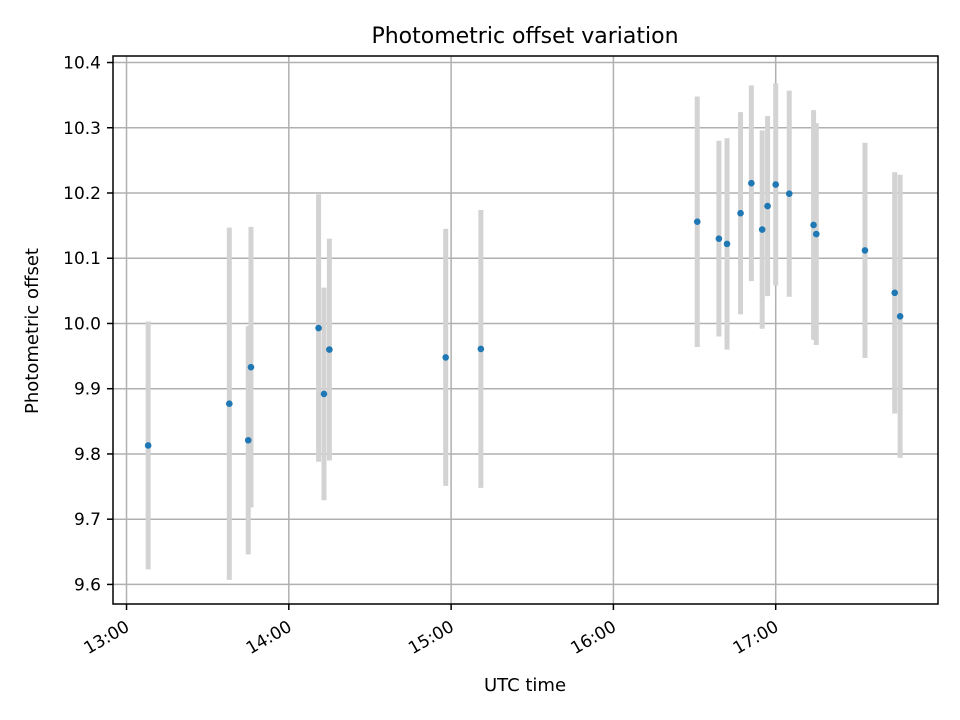 This screenshot has width=960, height=720. What do you see at coordinates (269, 638) in the screenshot?
I see `x-tick-label: 14:00` at bounding box center [269, 638].